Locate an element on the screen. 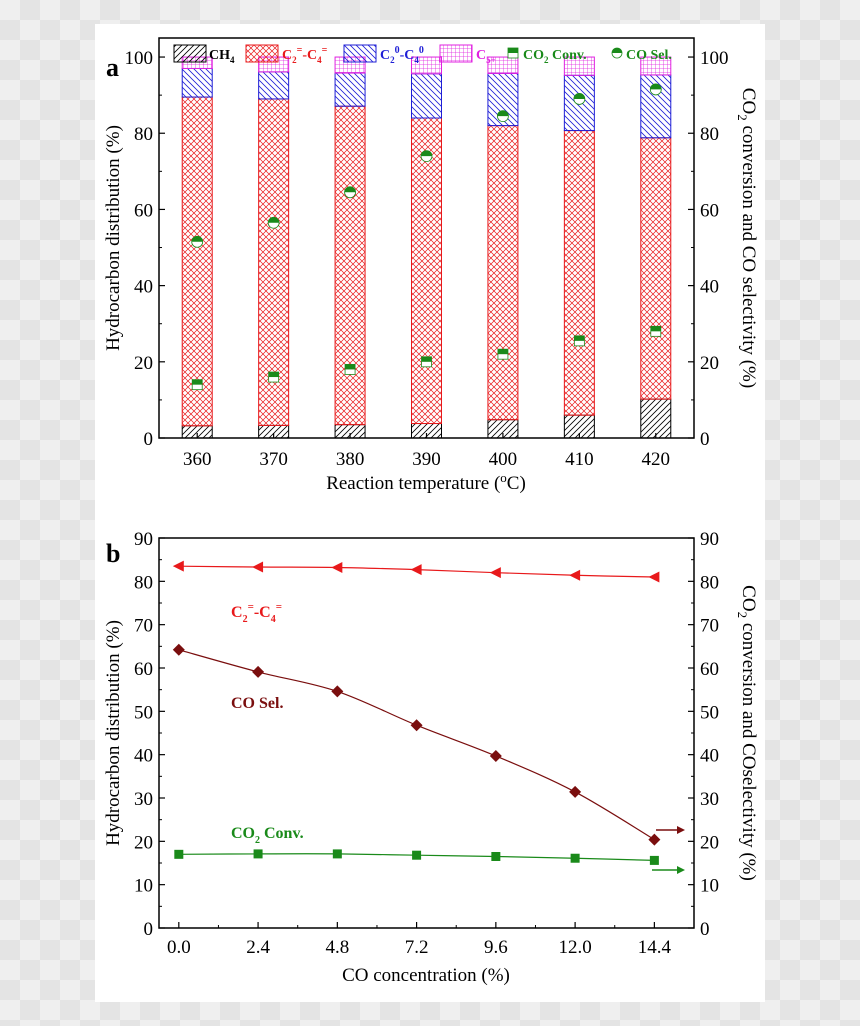  x-tick-label-380: 380 is located at coordinates (350, 459).